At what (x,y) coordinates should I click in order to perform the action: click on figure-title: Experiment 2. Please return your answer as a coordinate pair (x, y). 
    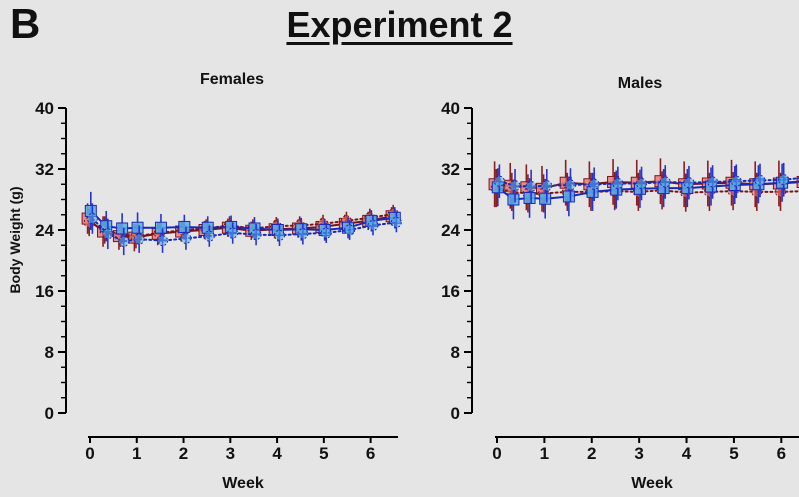
    Looking at the image, I should click on (399, 24).